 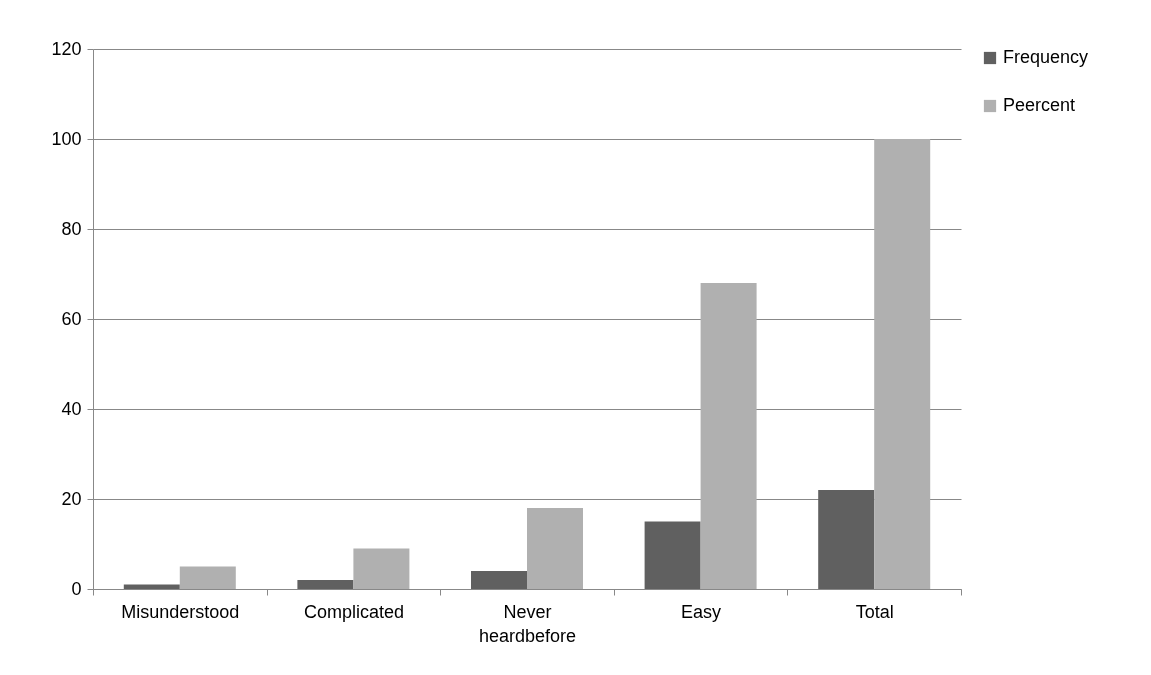 What do you see at coordinates (180, 611) in the screenshot?
I see `x-tick-label: Misunderstood` at bounding box center [180, 611].